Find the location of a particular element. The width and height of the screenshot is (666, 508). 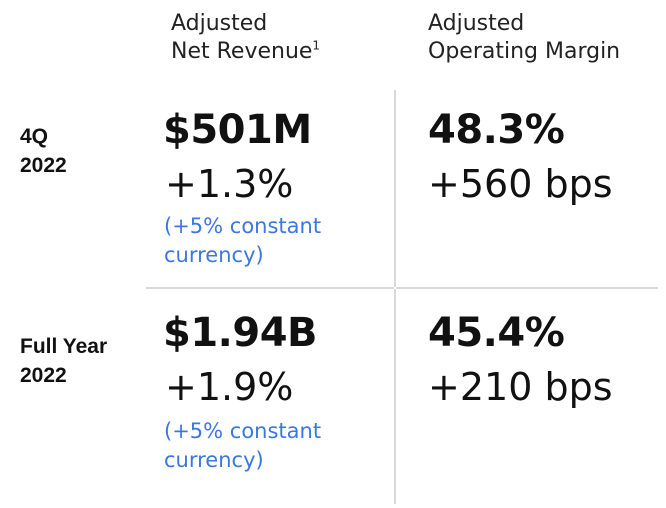

row-label-full-year-2022: Full Year 2022 is located at coordinates (63, 361).